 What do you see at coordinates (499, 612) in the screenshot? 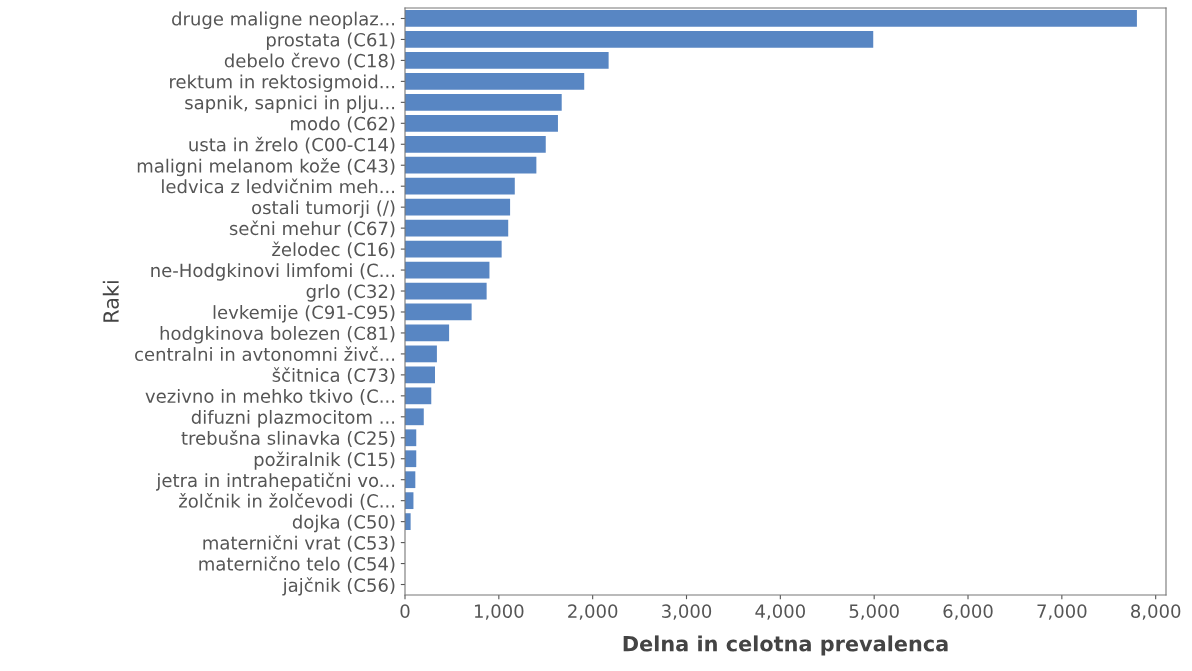
I see `x-tick-label: 1,000` at bounding box center [499, 612].